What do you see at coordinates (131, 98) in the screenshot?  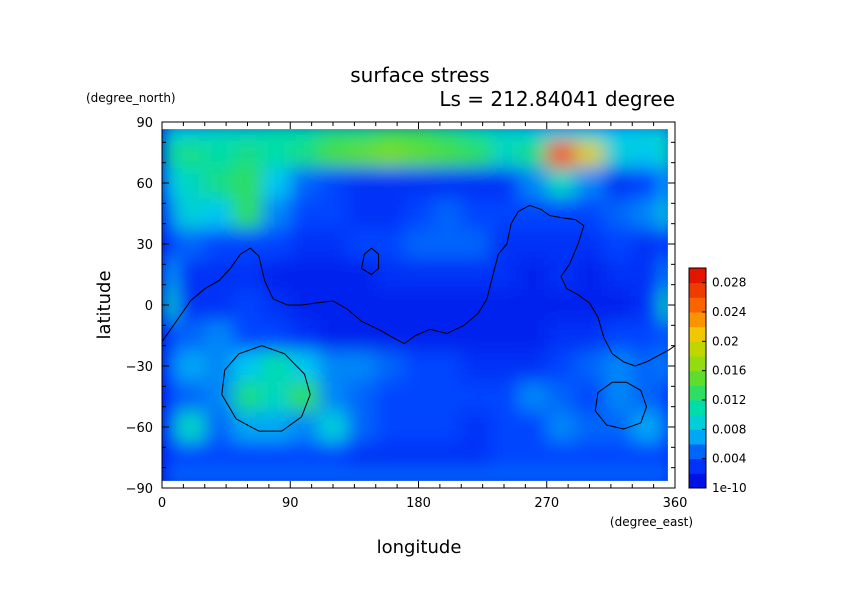 I see `y-unit-label: (degree_north)` at bounding box center [131, 98].